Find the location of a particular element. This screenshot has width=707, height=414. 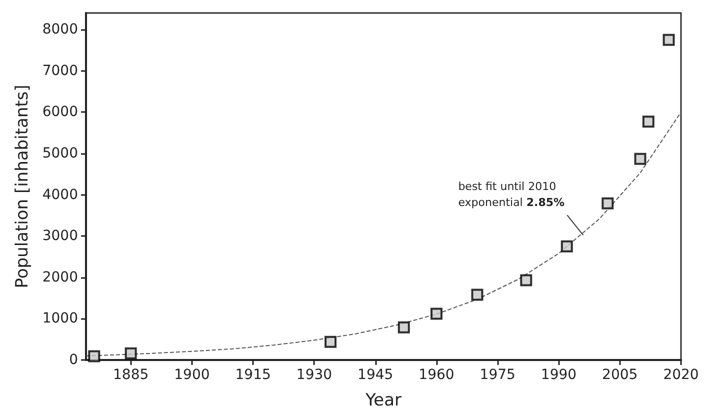

x-tick-label: 1960 is located at coordinates (436, 375).